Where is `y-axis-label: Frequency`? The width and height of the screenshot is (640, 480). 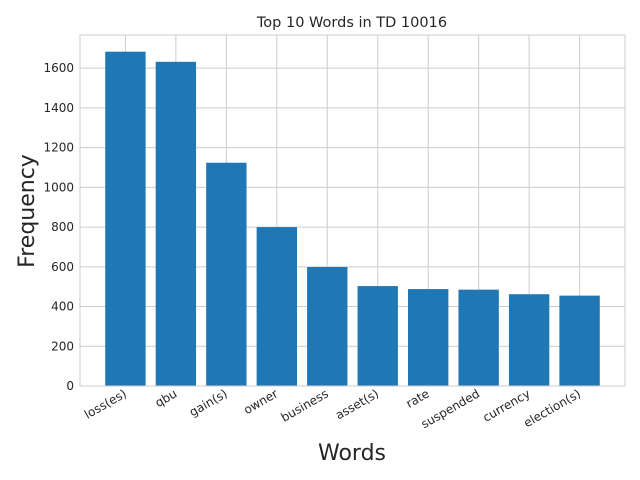 y-axis-label: Frequency is located at coordinates (27, 211).